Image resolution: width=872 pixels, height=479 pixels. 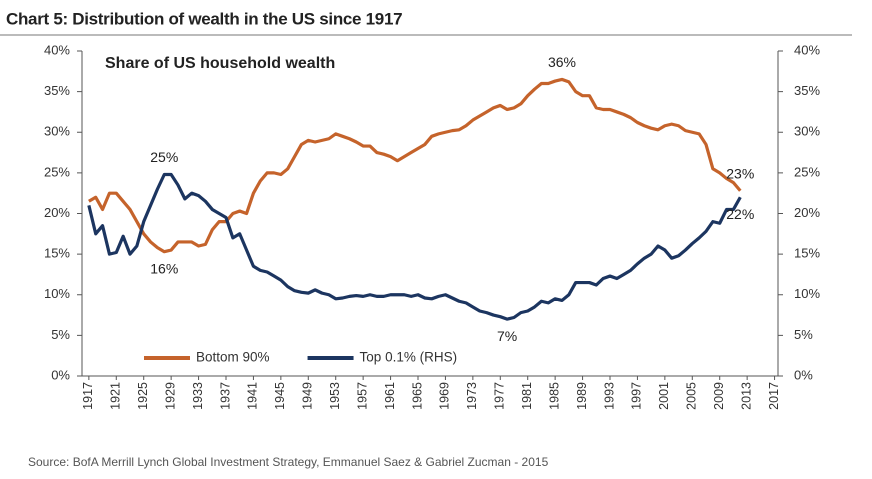 What do you see at coordinates (362, 396) in the screenshot?
I see `x-tick-label: 1957` at bounding box center [362, 396].